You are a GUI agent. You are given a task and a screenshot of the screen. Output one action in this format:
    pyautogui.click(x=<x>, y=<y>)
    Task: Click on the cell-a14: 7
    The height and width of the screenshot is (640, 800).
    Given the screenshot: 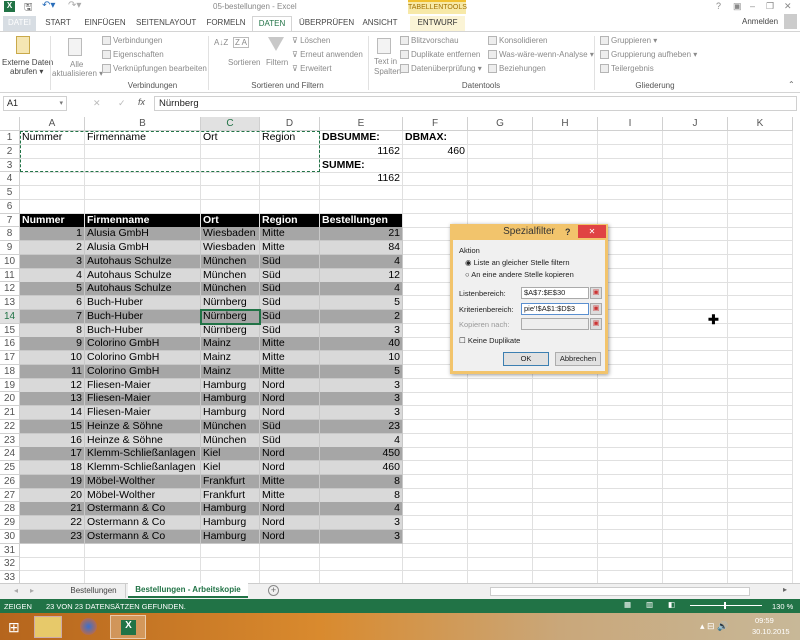 What is the action you would take?
    pyautogui.click(x=52, y=316)
    